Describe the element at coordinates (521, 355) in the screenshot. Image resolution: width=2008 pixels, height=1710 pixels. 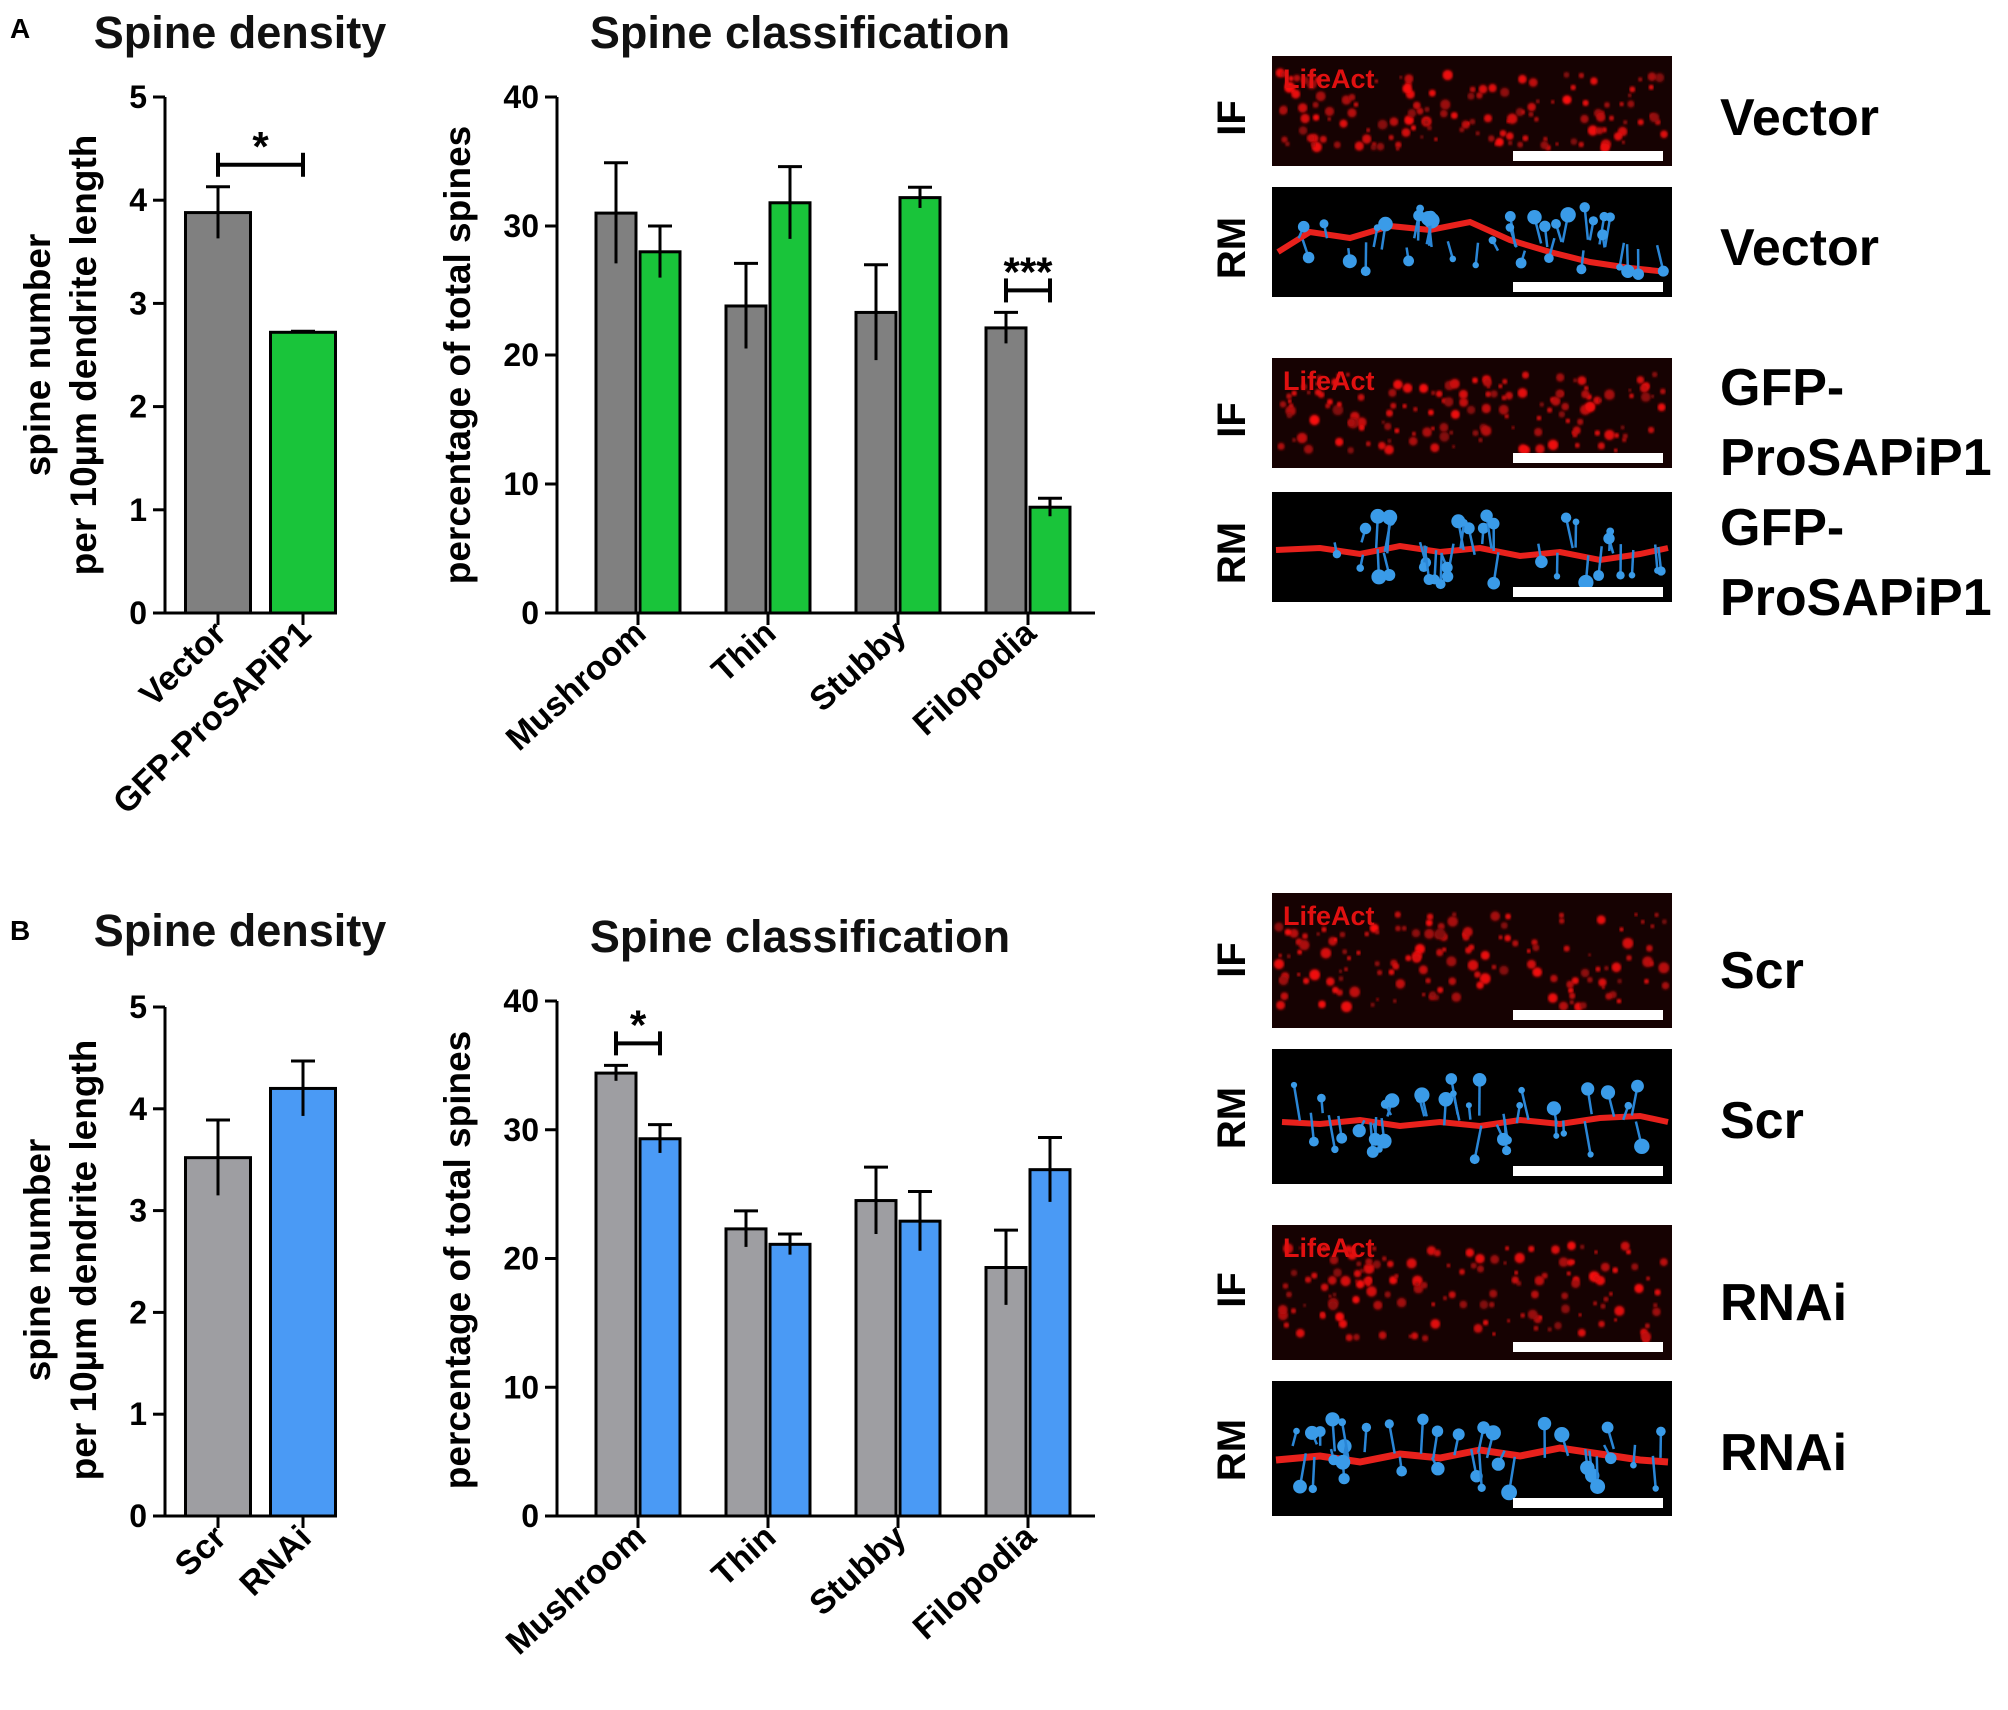
I see `y-tick-label: 20` at that location.